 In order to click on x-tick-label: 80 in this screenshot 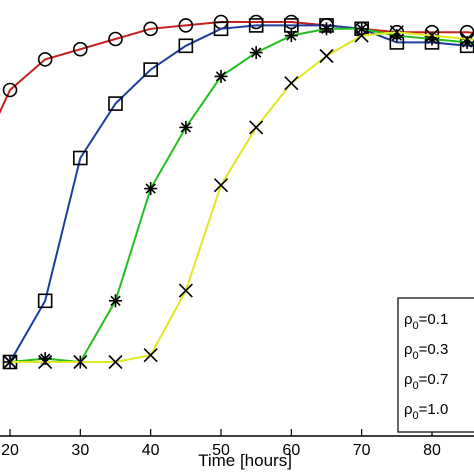, I will do `click(432, 450)`.